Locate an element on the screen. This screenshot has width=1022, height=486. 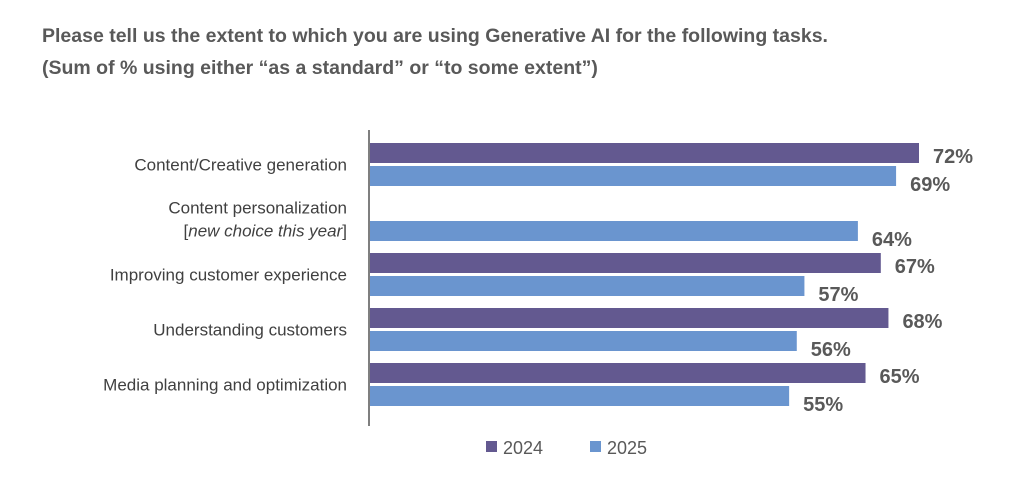
category-note: [new choice this year] is located at coordinates (266, 231).